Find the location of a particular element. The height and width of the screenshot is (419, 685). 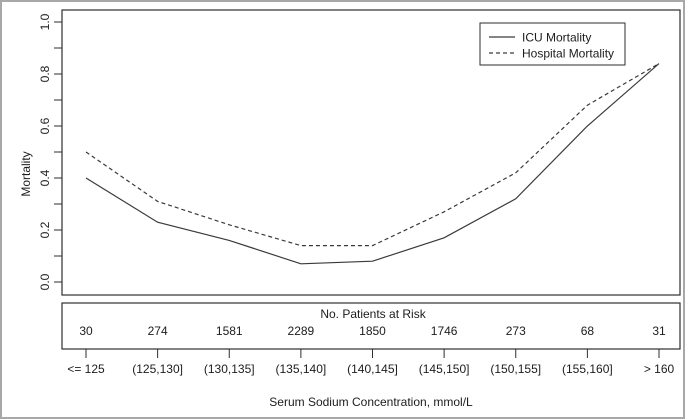

y-tick-label: 0.6 is located at coordinates (45, 125).